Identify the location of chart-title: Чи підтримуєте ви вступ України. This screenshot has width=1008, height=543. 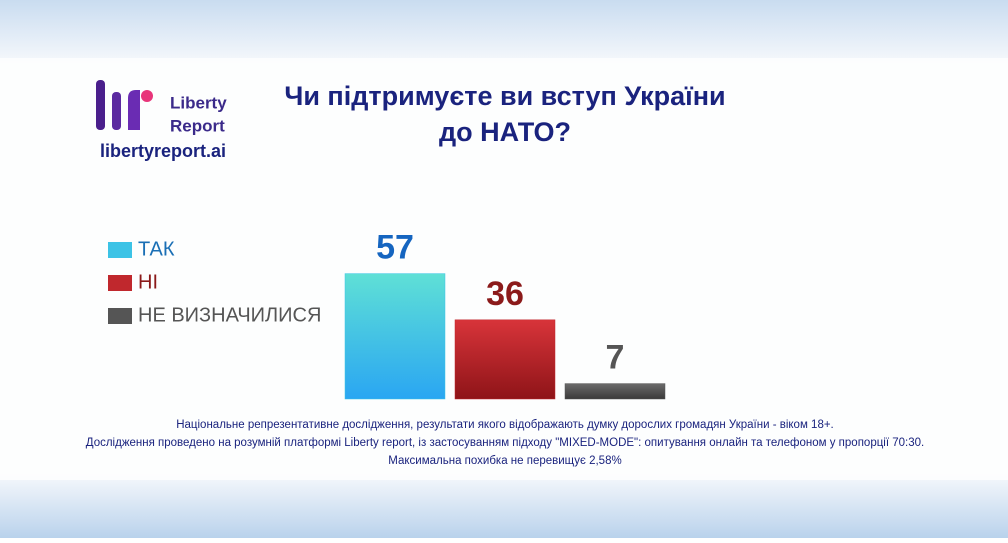
(504, 96).